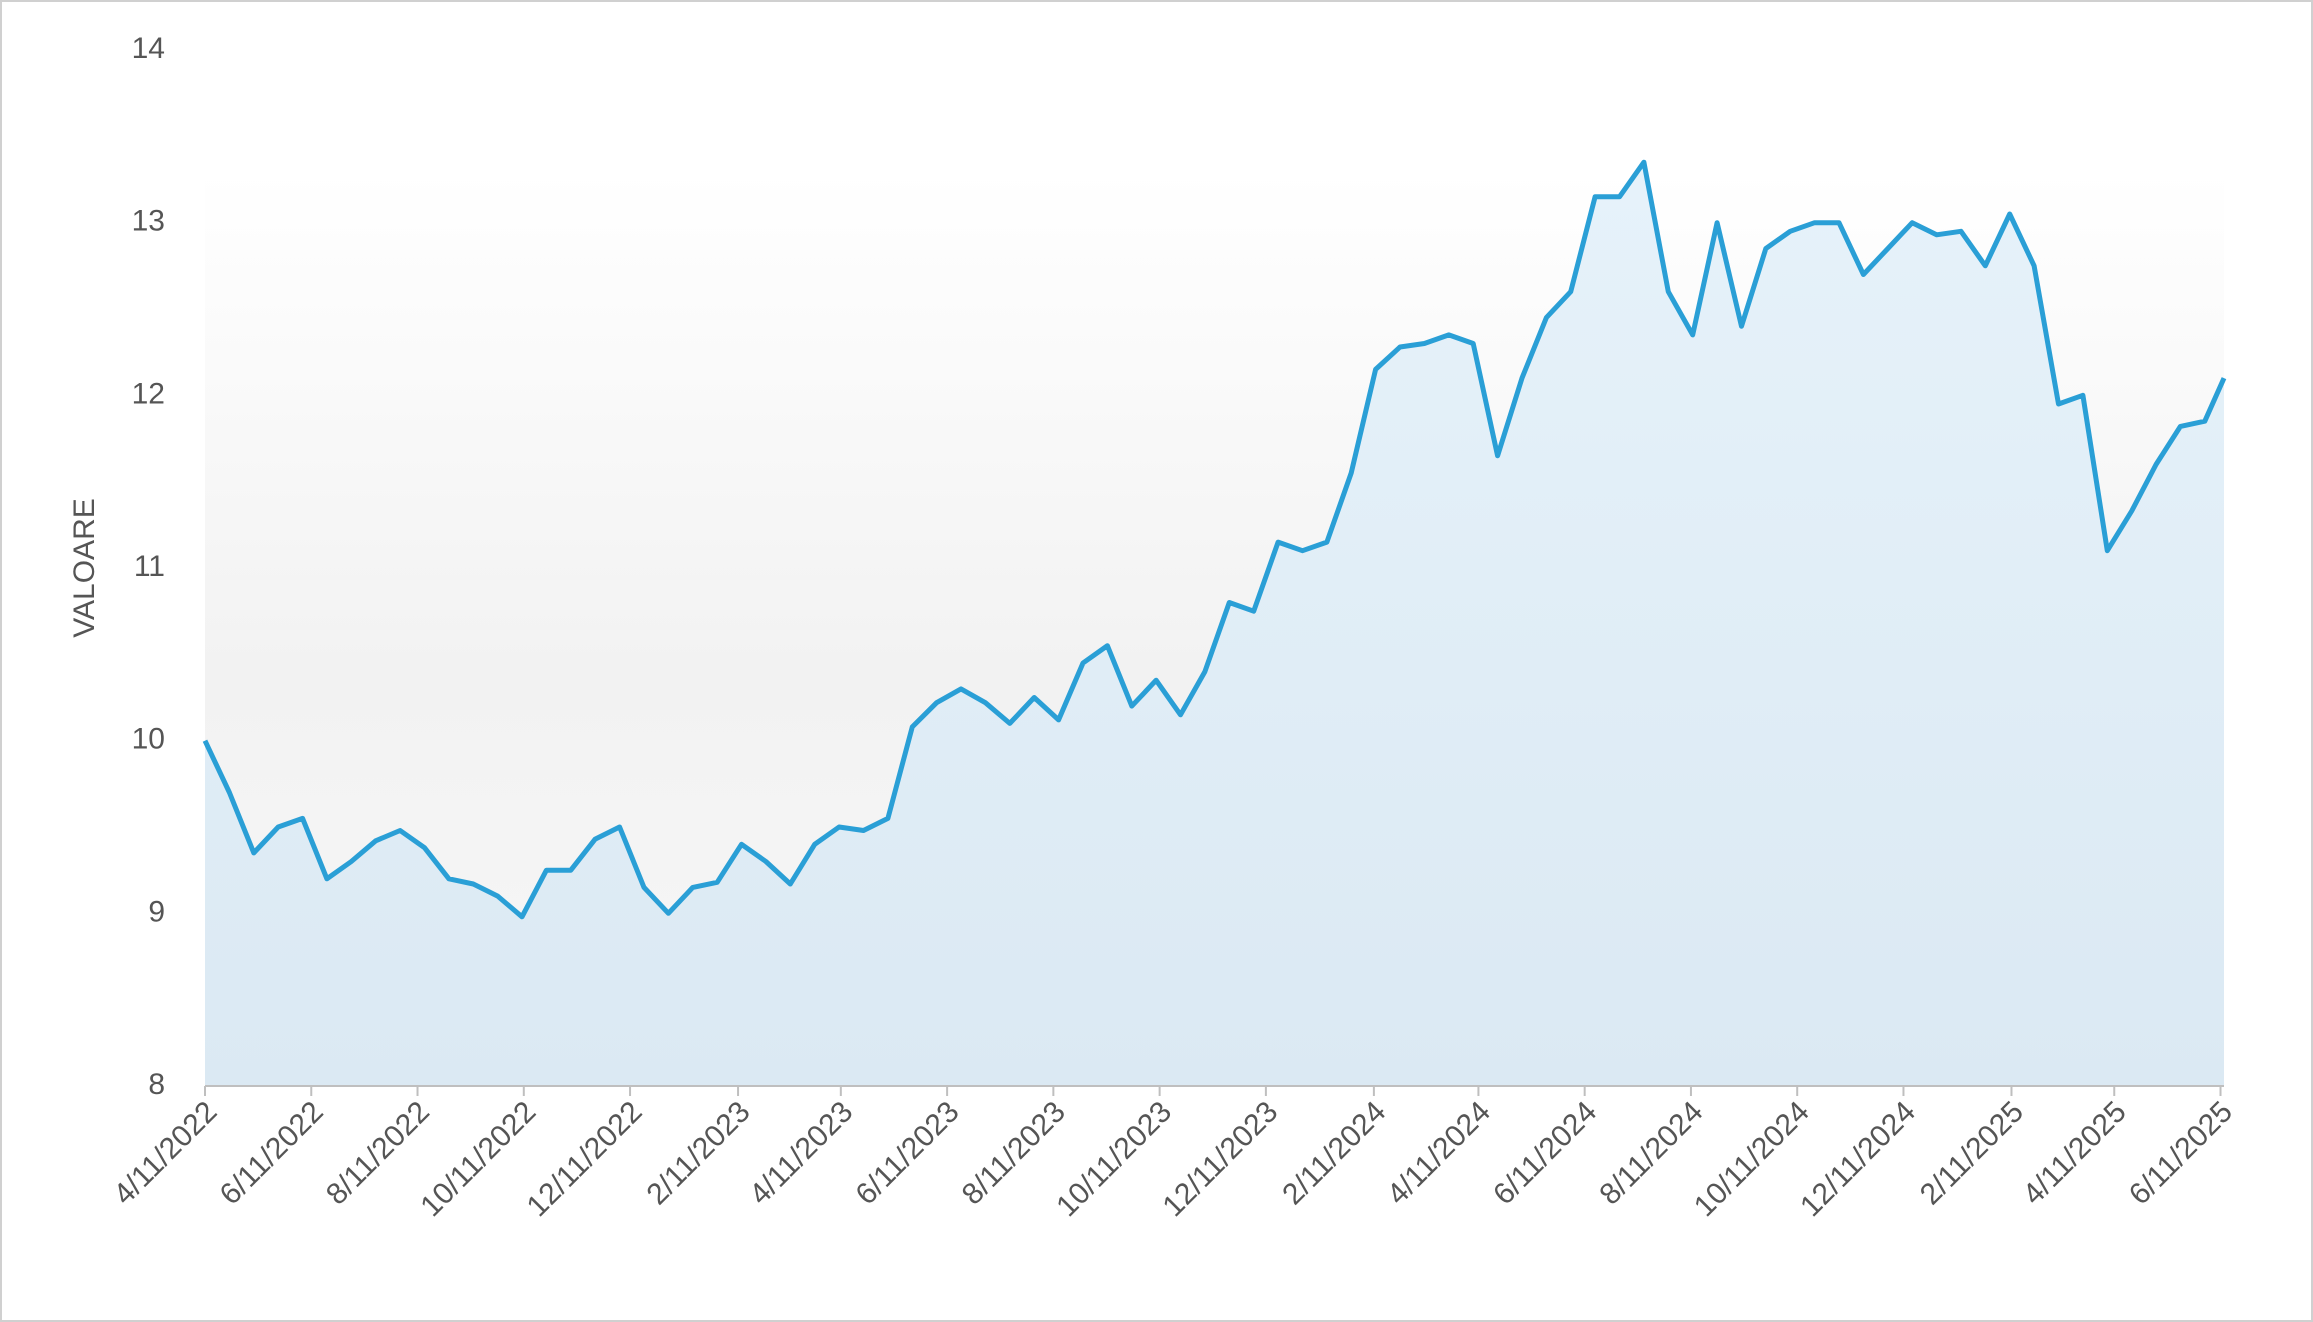  What do you see at coordinates (84, 568) in the screenshot?
I see `y-axis-title: VALOARE` at bounding box center [84, 568].